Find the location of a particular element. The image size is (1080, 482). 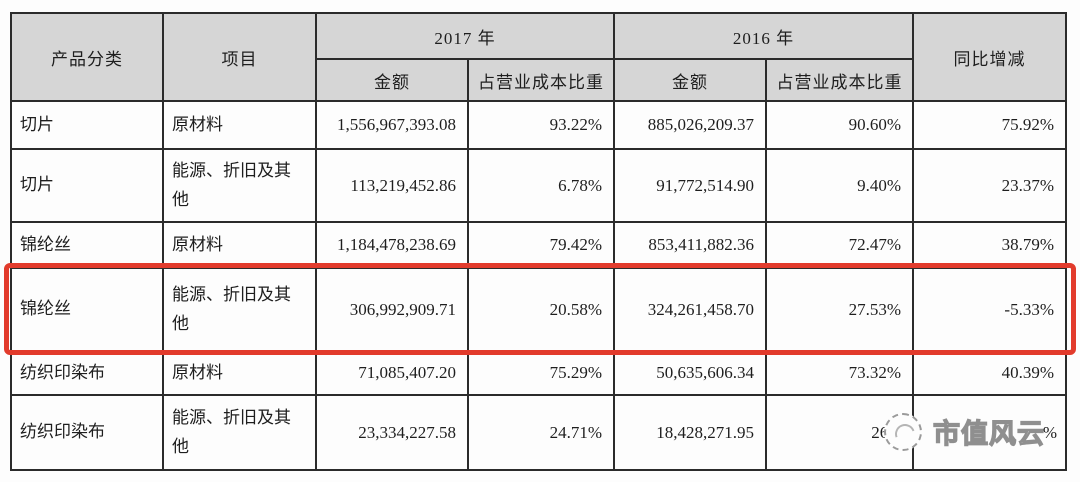

amount-2016-cell: 324,261,458.70 is located at coordinates (690, 309).